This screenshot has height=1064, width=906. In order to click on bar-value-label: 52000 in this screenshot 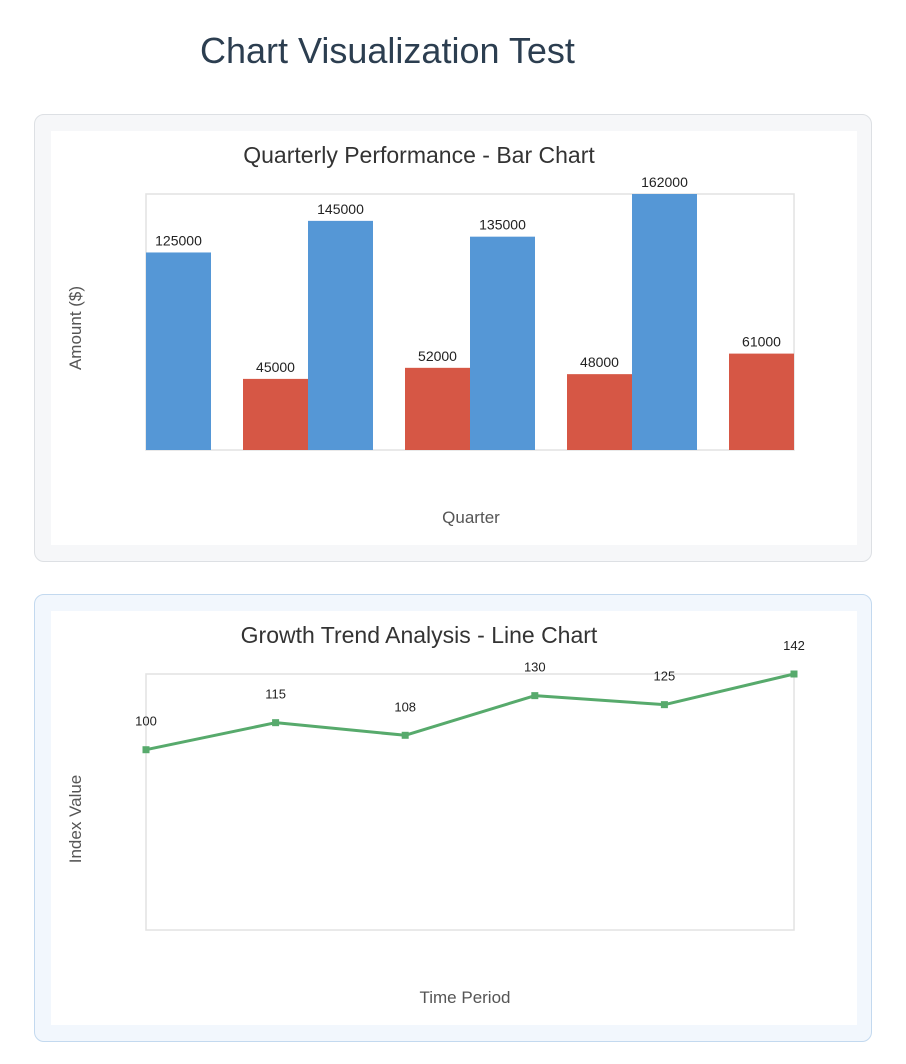, I will do `click(437, 356)`.